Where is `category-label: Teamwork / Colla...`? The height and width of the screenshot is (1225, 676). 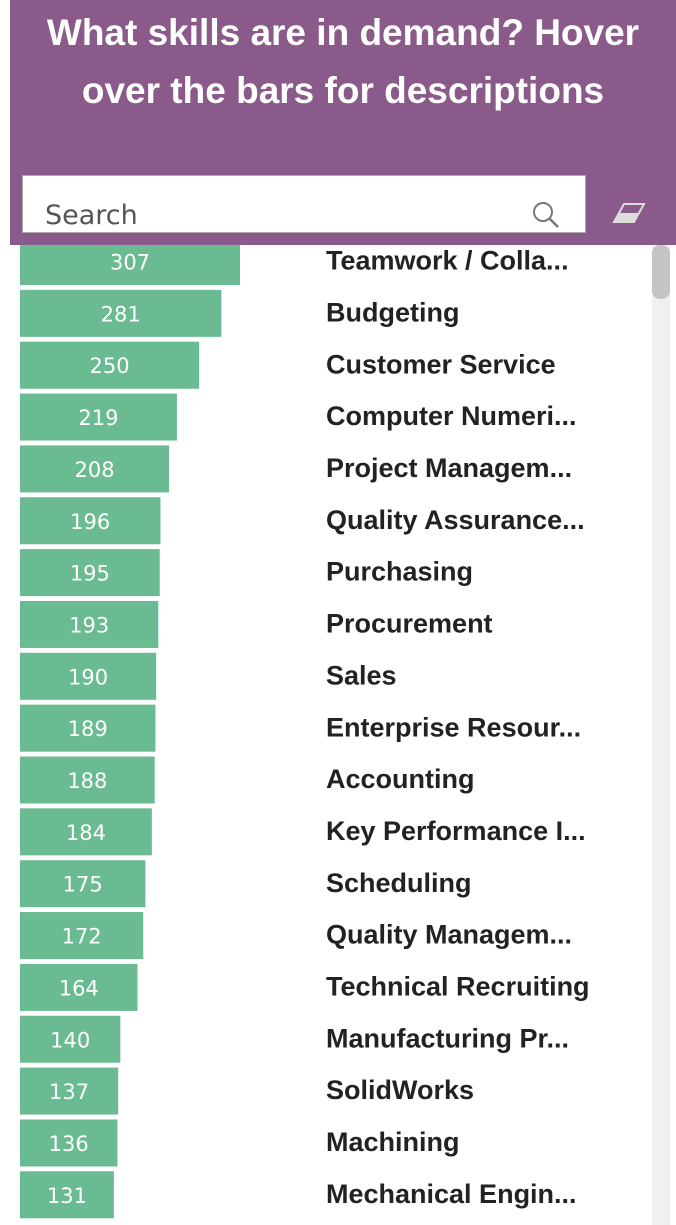
category-label: Teamwork / Colla... is located at coordinates (447, 261).